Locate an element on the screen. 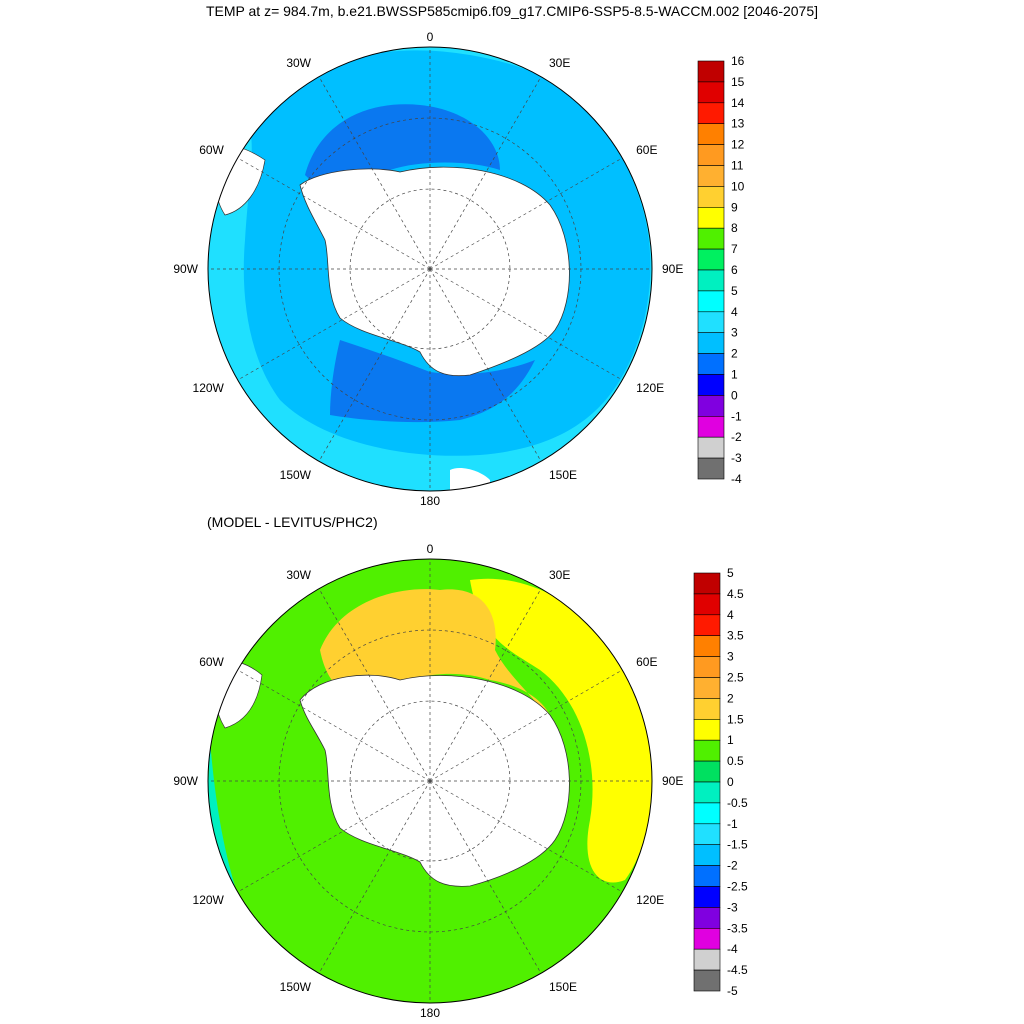  colorbar-tick-label: 3.5 is located at coordinates (735, 636).